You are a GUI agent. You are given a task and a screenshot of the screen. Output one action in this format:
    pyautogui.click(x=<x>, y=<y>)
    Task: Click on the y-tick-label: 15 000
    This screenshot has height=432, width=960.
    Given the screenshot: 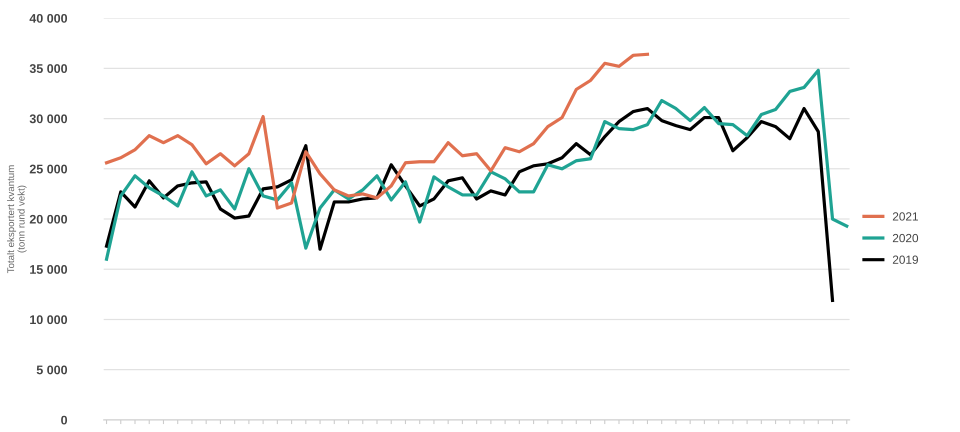 What is the action you would take?
    pyautogui.click(x=49, y=269)
    